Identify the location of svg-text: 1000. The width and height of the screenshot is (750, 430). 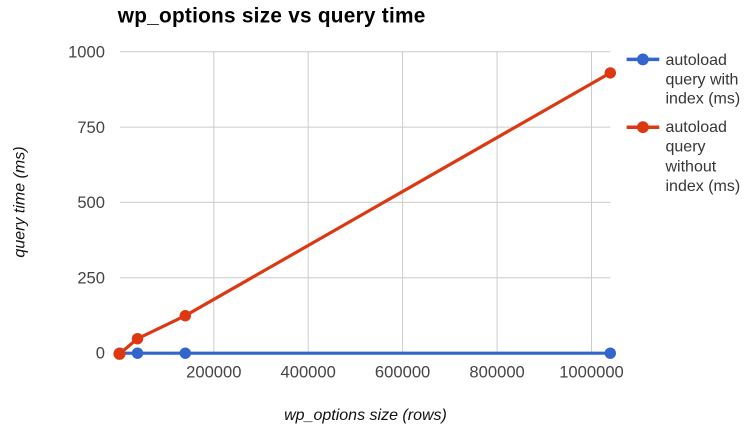
(86, 52).